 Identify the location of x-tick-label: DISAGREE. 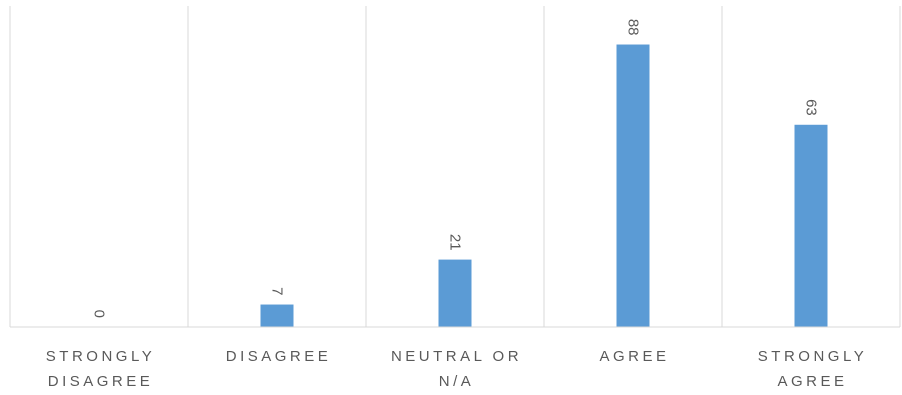
(278, 356).